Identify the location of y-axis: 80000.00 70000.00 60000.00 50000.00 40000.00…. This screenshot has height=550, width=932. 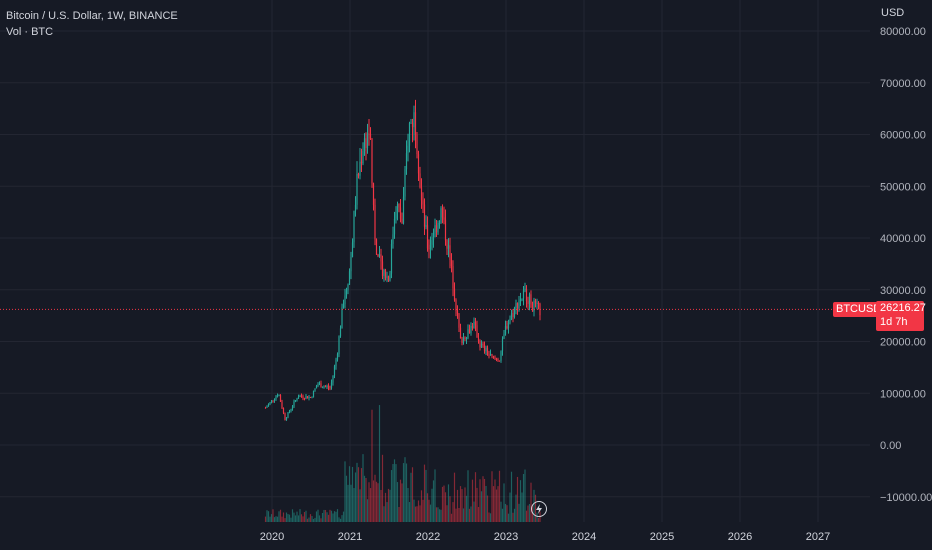
(906, 265).